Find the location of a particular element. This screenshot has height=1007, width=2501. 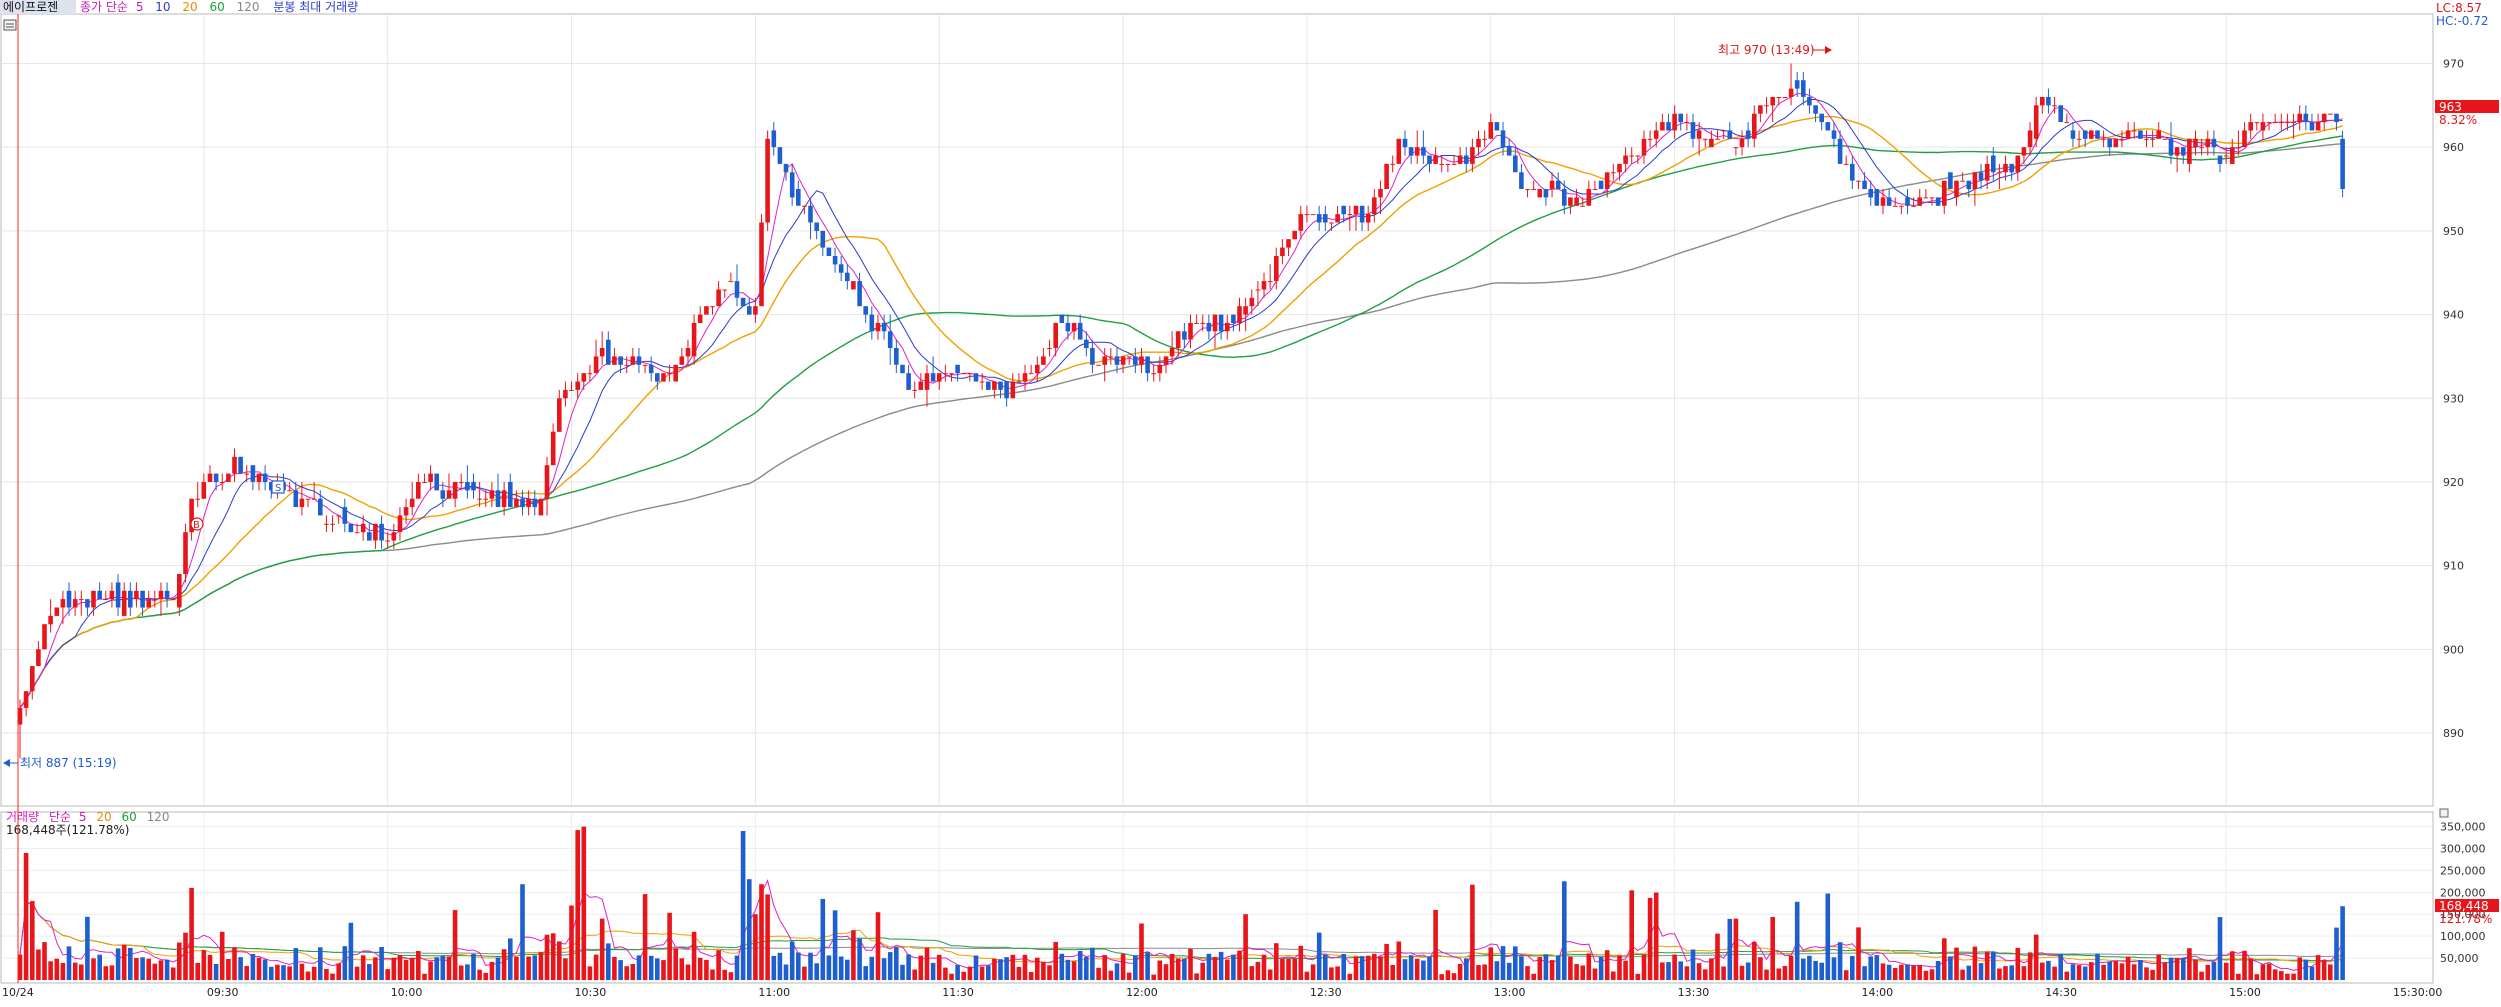

stock-name: 에이프로젠 is located at coordinates (30, 7).